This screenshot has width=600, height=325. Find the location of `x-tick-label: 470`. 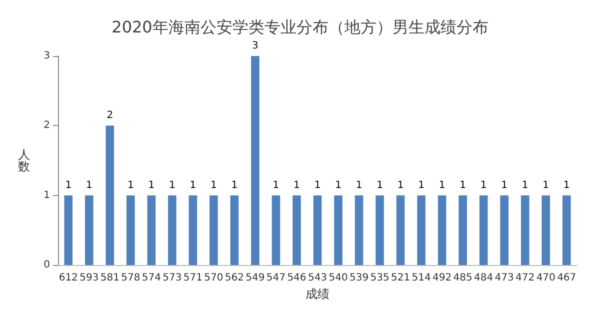

x-tick-label: 470 is located at coordinates (546, 278).